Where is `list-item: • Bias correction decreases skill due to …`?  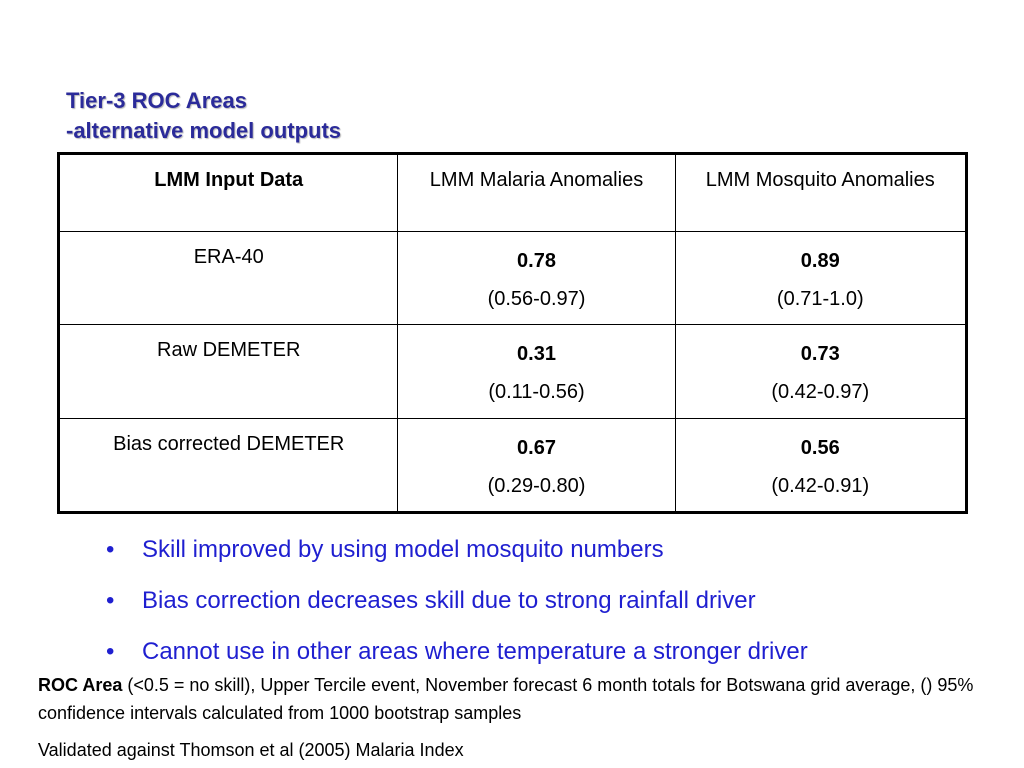
list-item: • Bias correction decreases skill due to … is located at coordinates (457, 609).